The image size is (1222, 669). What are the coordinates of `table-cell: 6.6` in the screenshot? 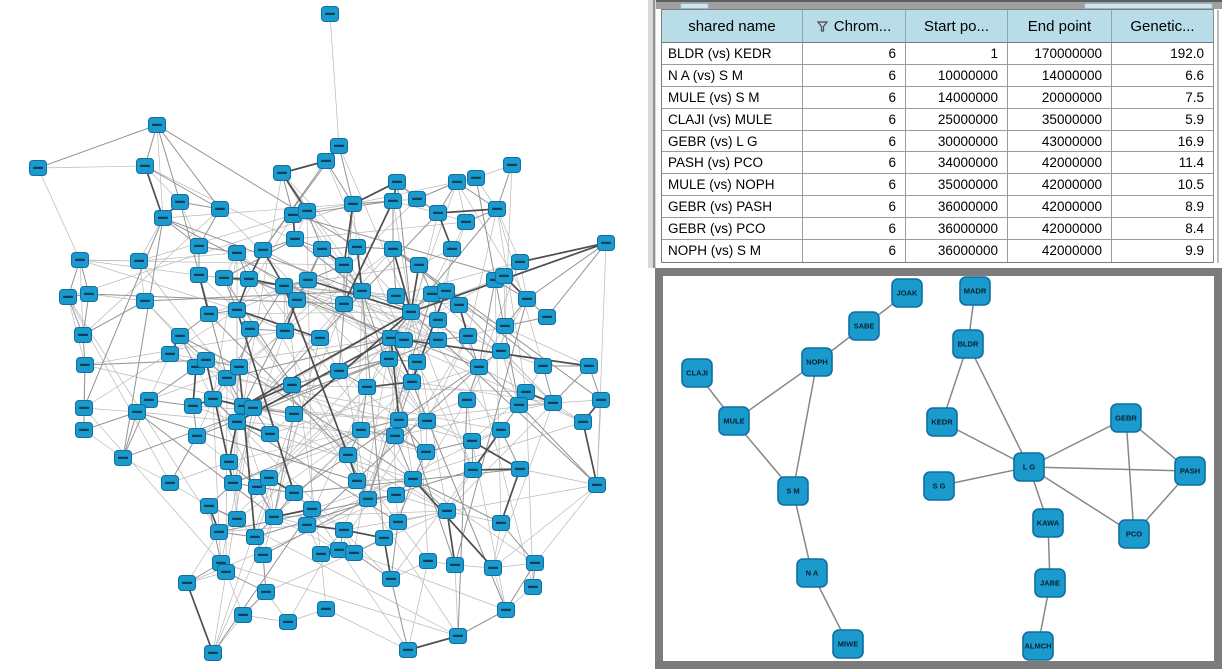 It's located at (1194, 75).